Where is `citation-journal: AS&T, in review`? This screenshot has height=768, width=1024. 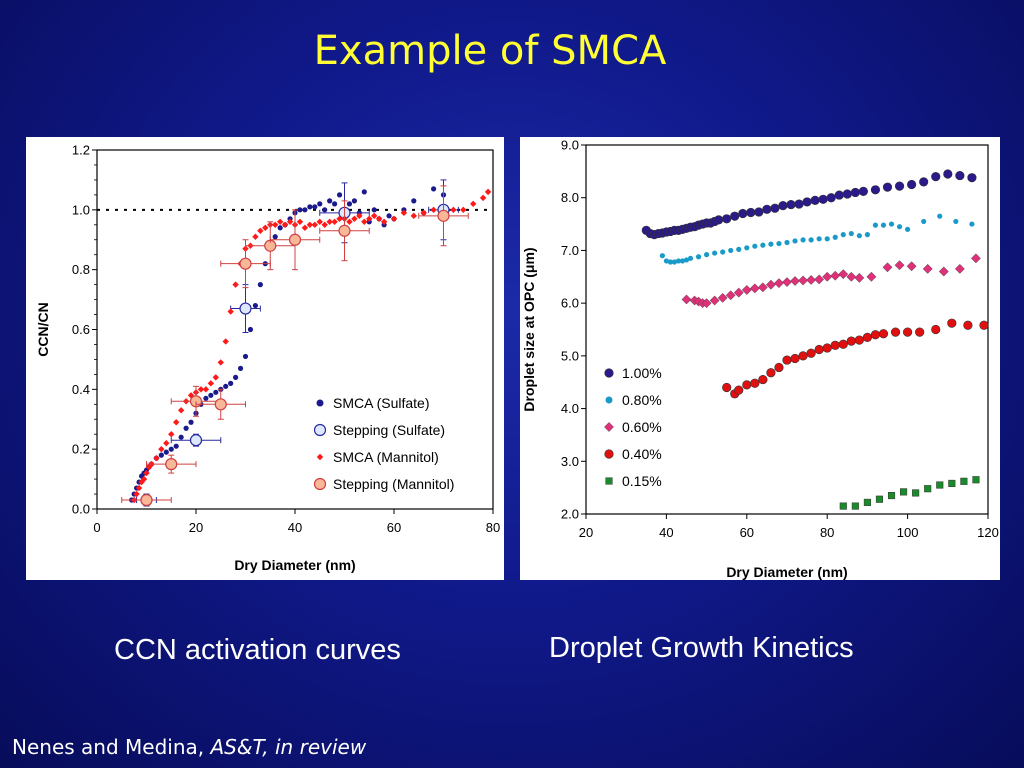 citation-journal: AS&T, in review is located at coordinates (288, 747).